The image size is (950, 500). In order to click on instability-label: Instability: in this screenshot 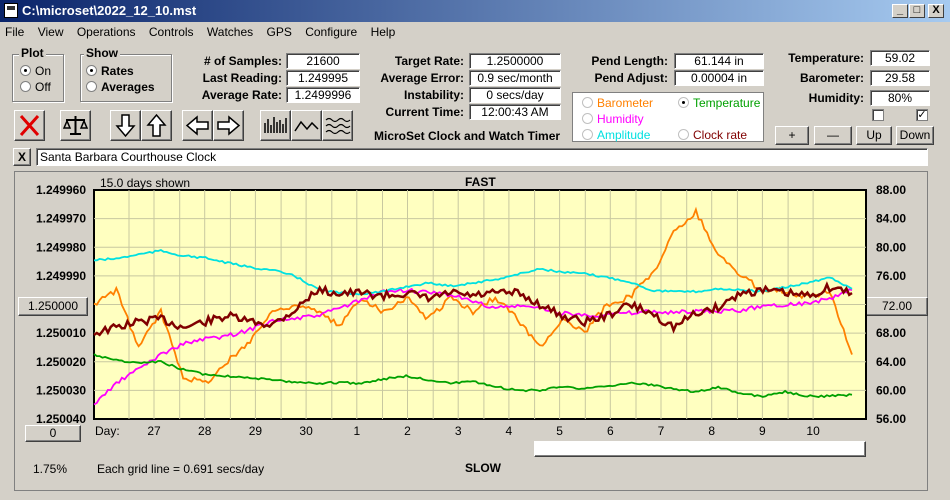, I will do `click(433, 95)`.